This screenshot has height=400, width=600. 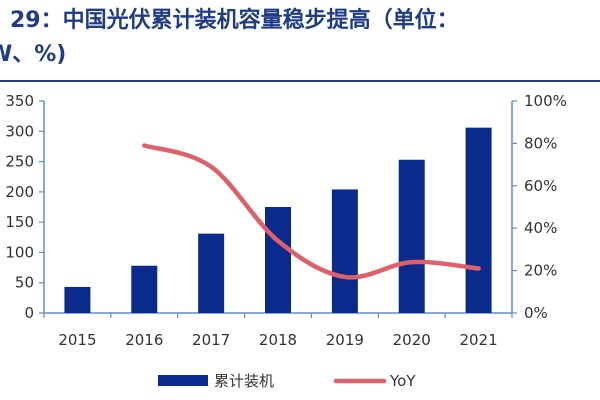 What do you see at coordinates (540, 186) in the screenshot?
I see `y-right-tick-label: 60%` at bounding box center [540, 186].